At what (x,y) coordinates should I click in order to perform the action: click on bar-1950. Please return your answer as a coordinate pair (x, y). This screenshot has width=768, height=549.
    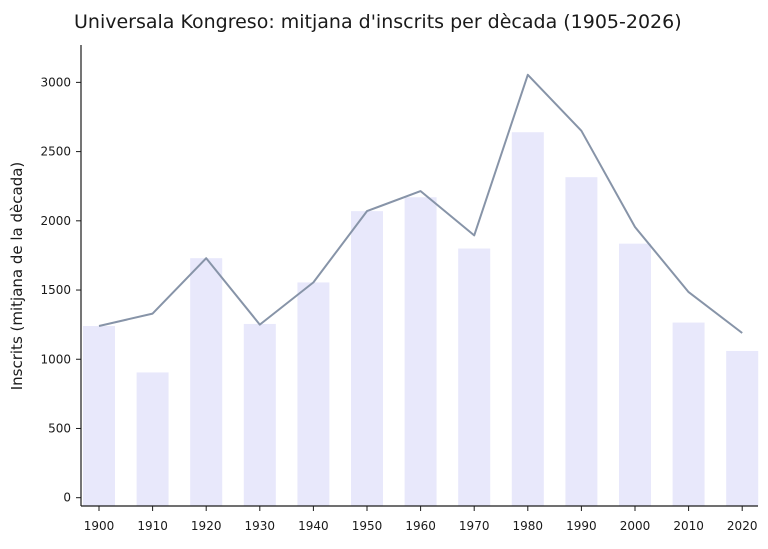
    Looking at the image, I should click on (367, 358).